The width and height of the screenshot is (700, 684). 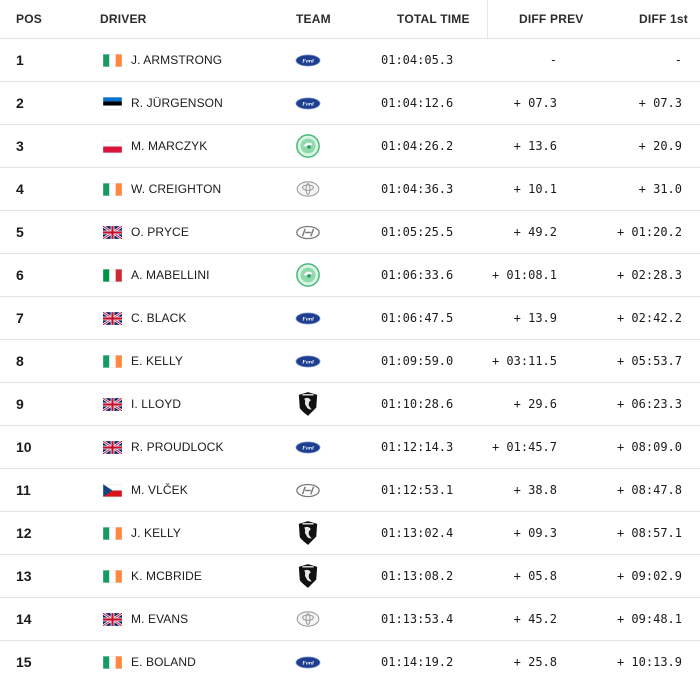 What do you see at coordinates (350, 59) in the screenshot?
I see `table-row: 1 J. ARMSTRONG Ford 01:04:05.3 - -` at bounding box center [350, 59].